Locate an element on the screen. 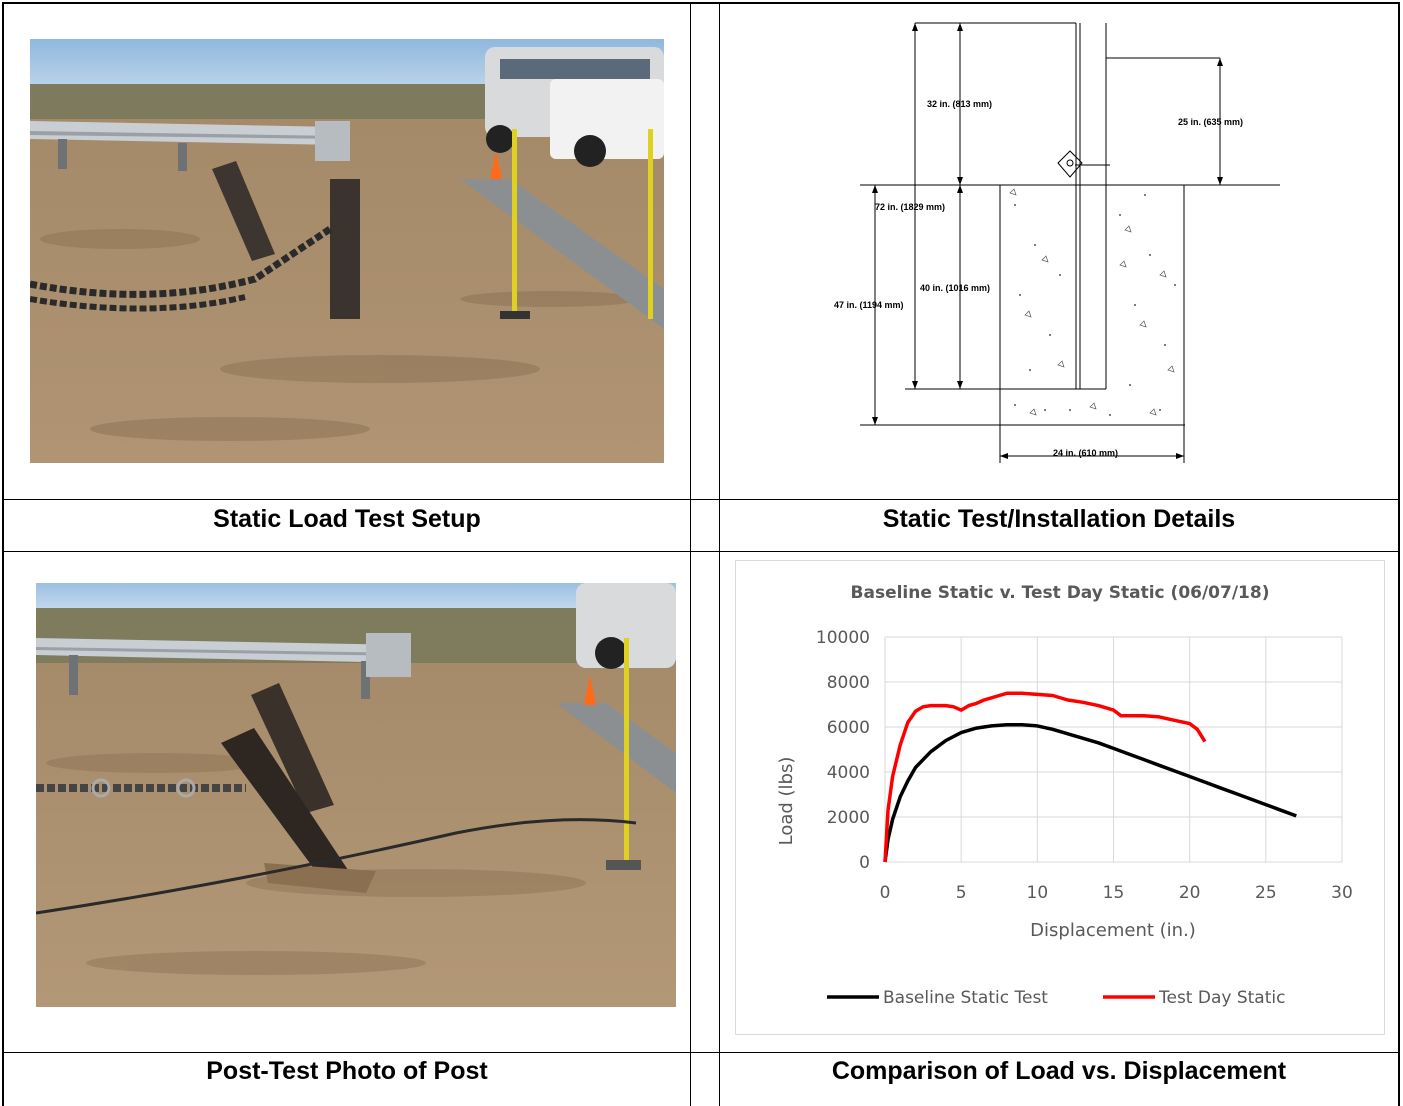  x-tick-label: 0 is located at coordinates (885, 893).